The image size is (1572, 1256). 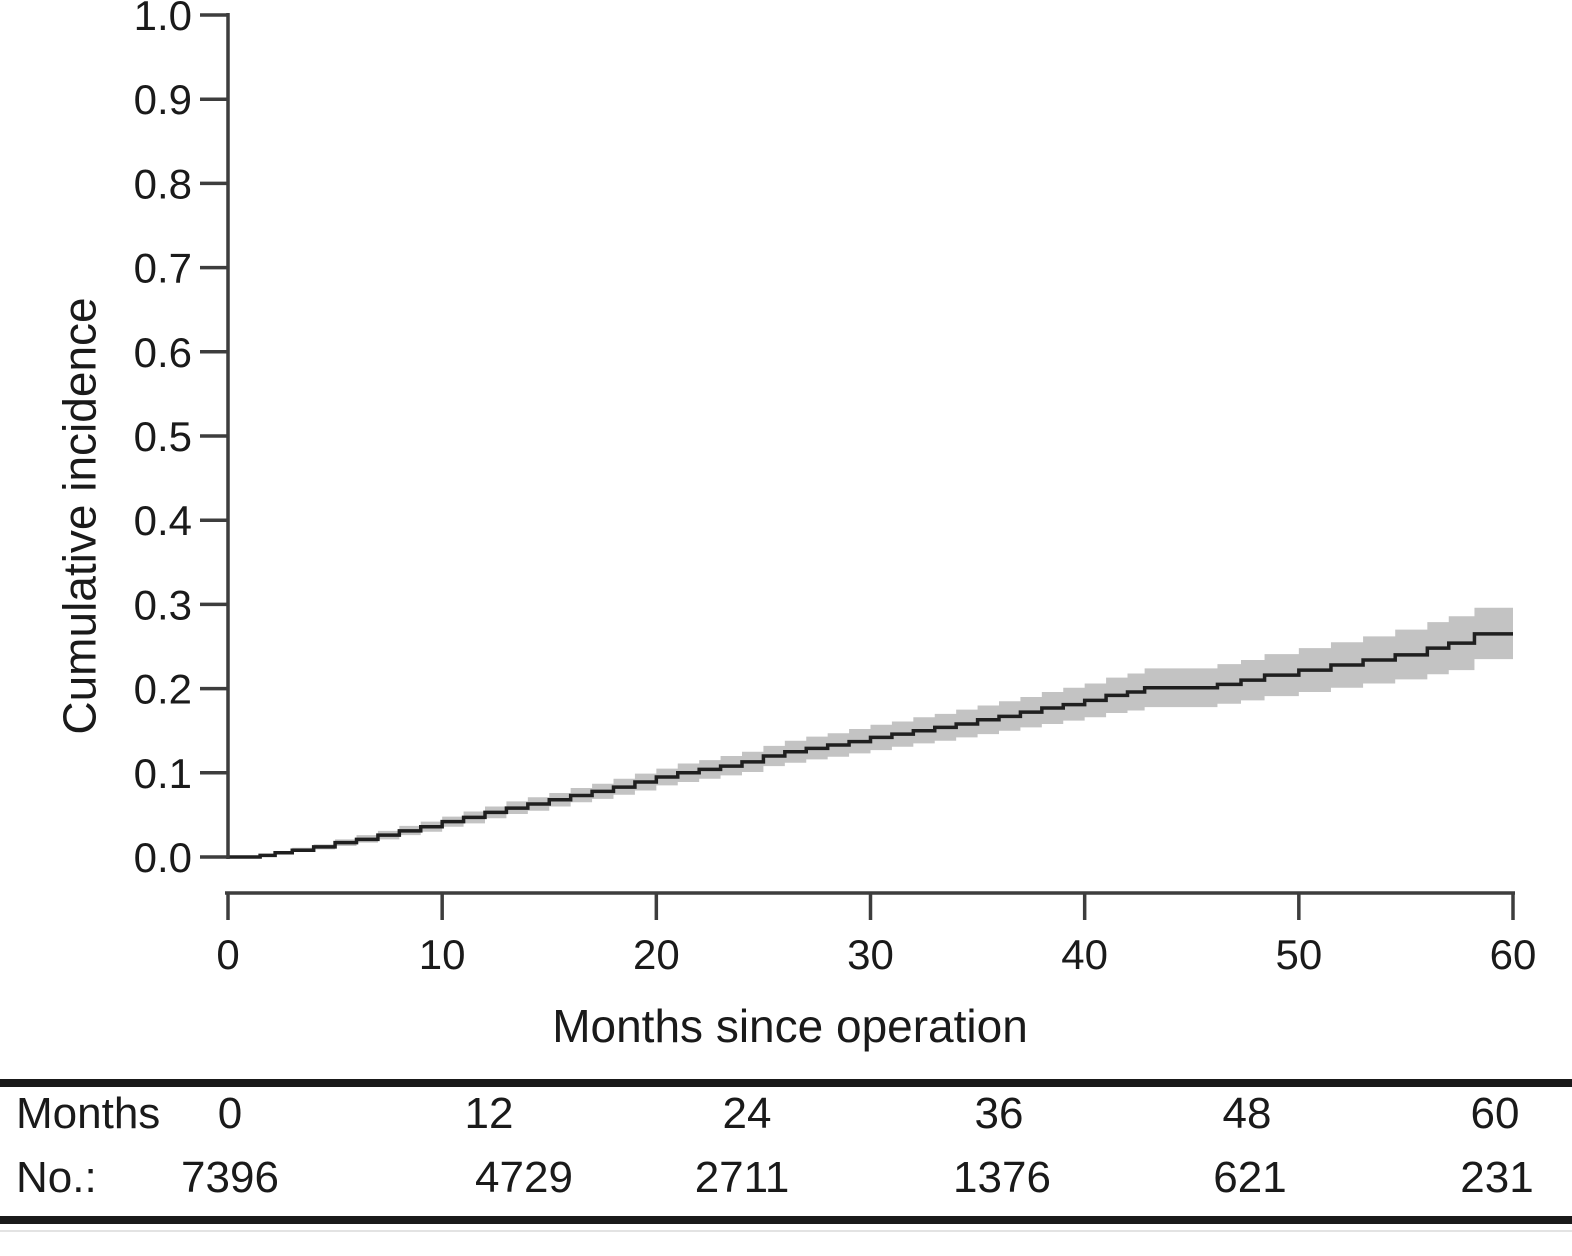 What do you see at coordinates (163, 183) in the screenshot?
I see `y-tick-label: 0.8` at bounding box center [163, 183].